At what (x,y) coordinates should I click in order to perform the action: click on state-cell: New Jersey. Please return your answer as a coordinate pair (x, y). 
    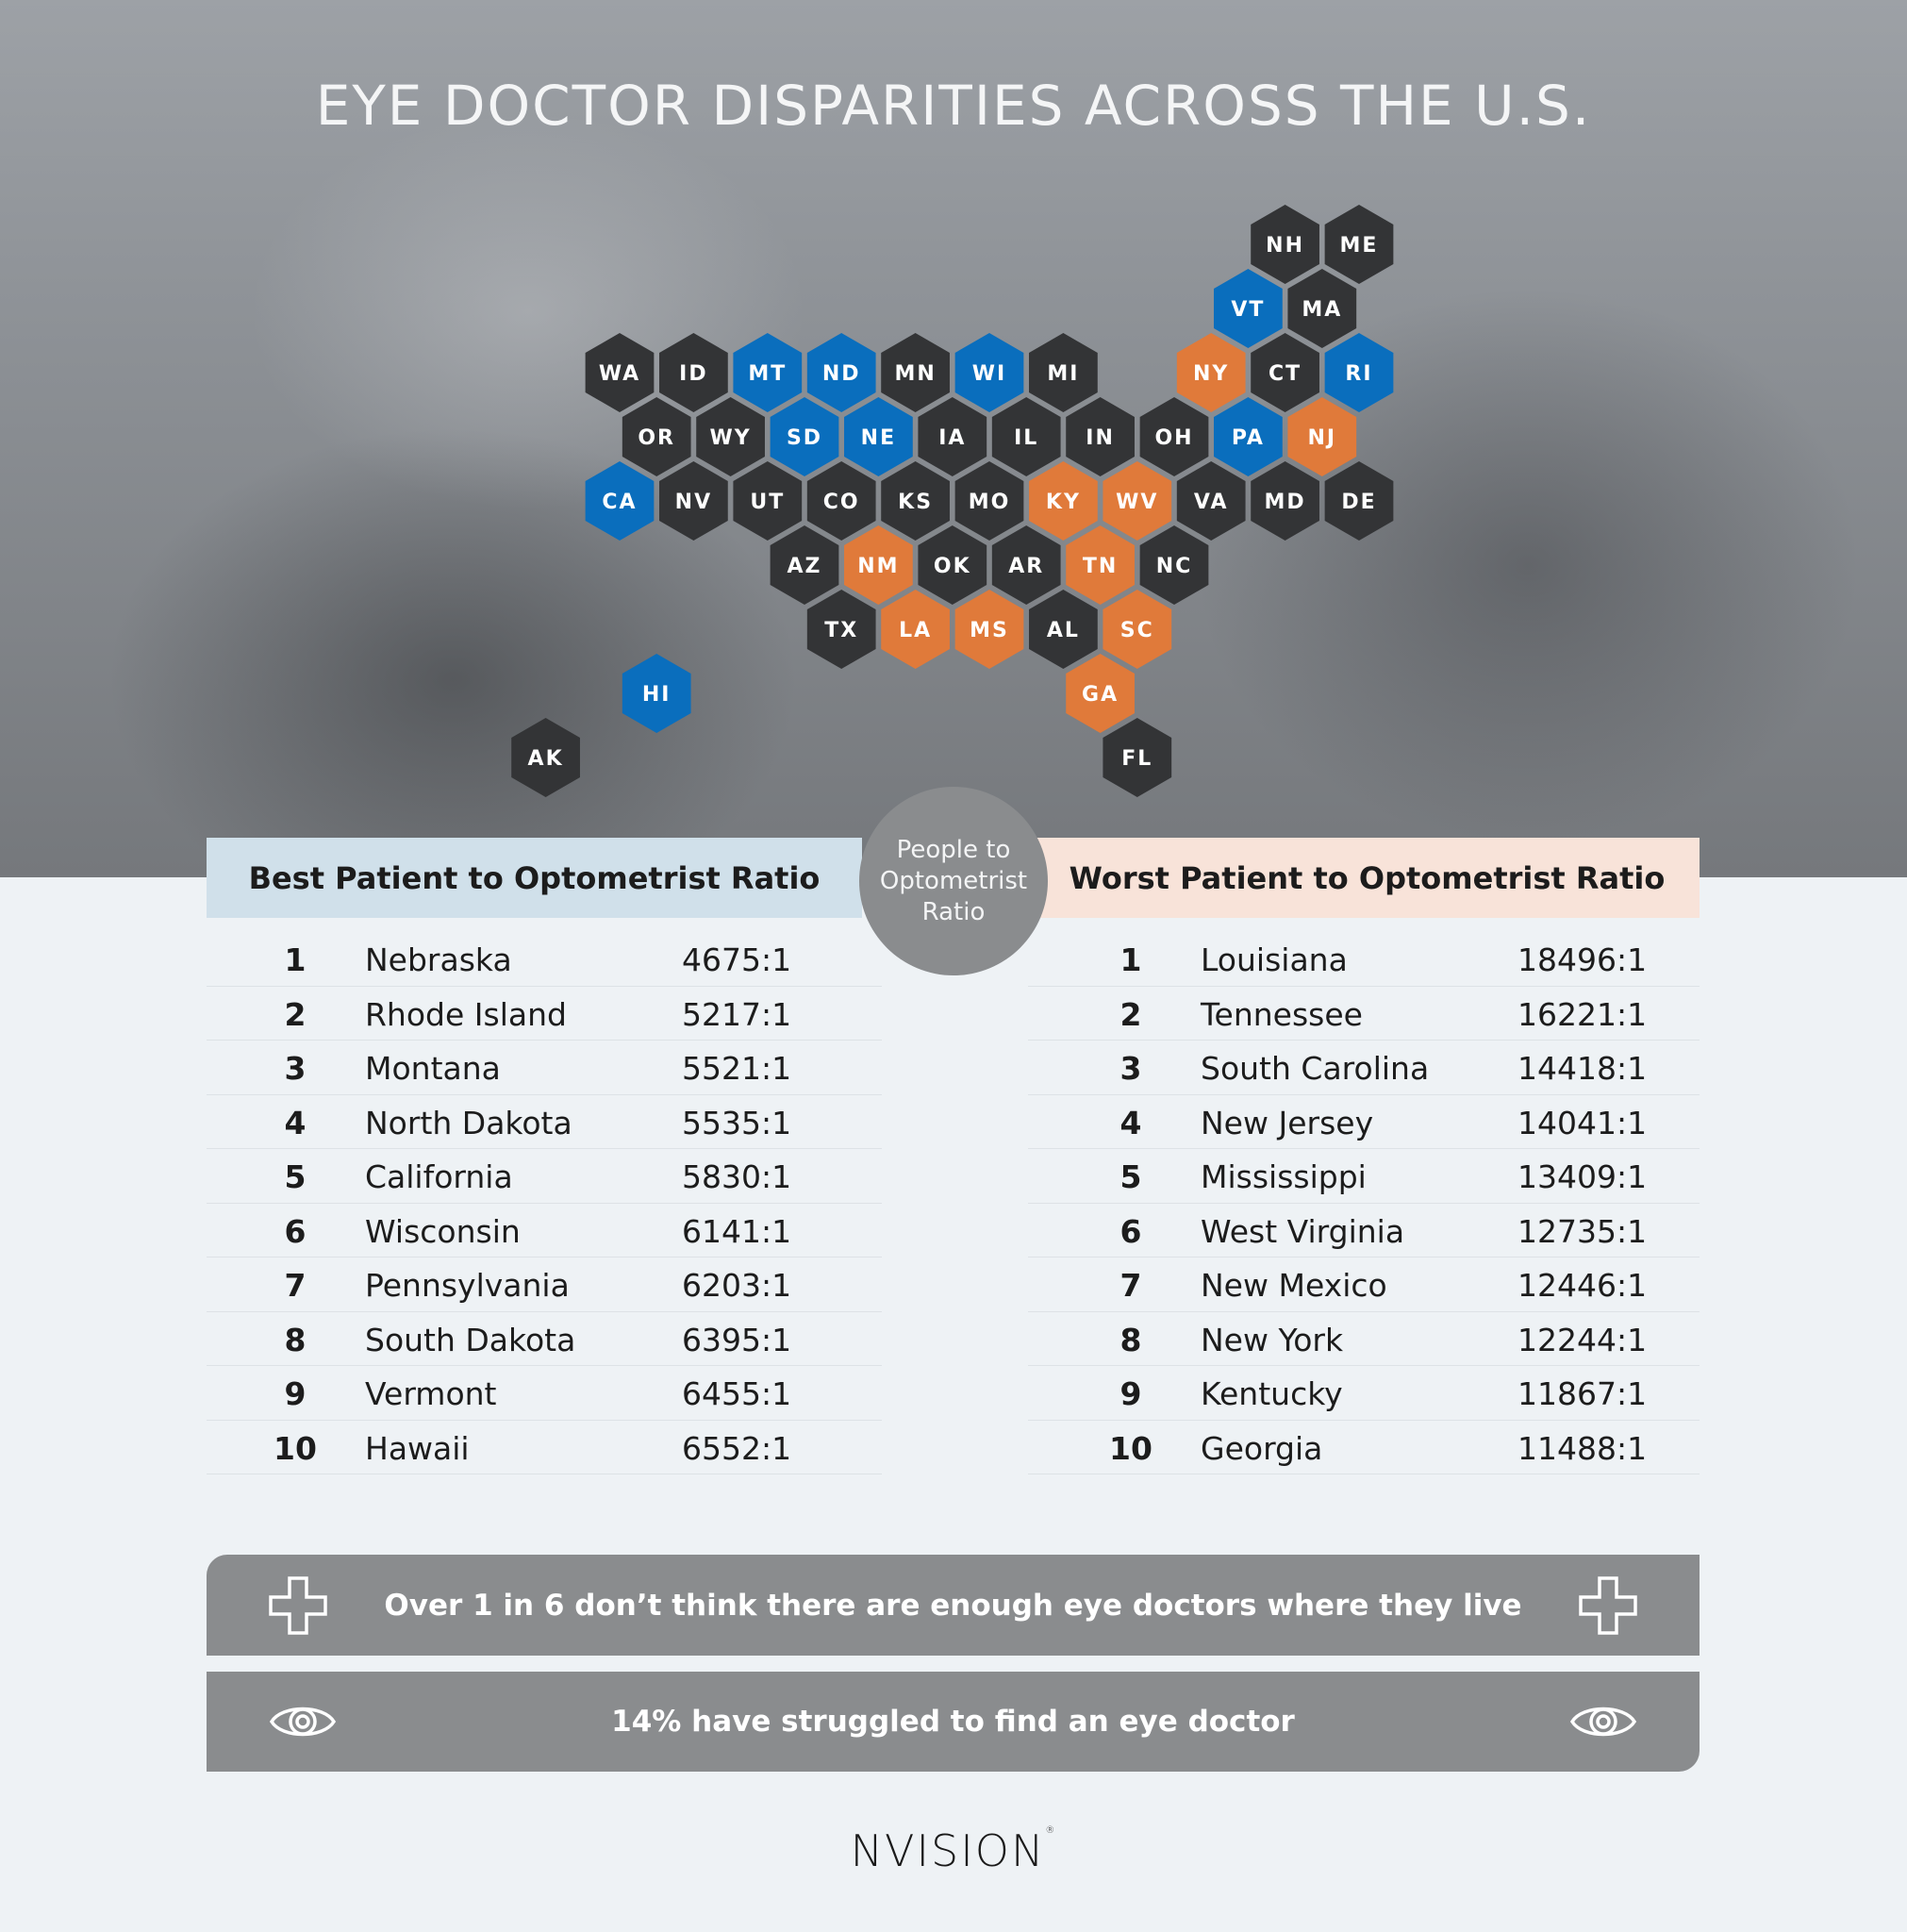
    Looking at the image, I should click on (1287, 1123).